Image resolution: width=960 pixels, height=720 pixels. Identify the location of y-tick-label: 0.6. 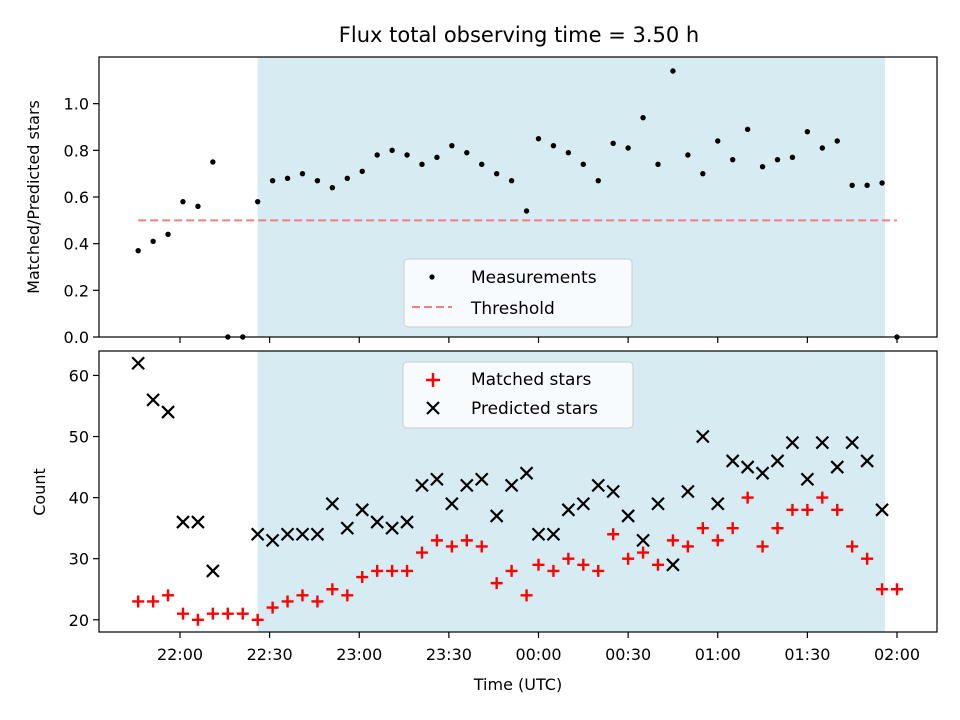
(76, 197).